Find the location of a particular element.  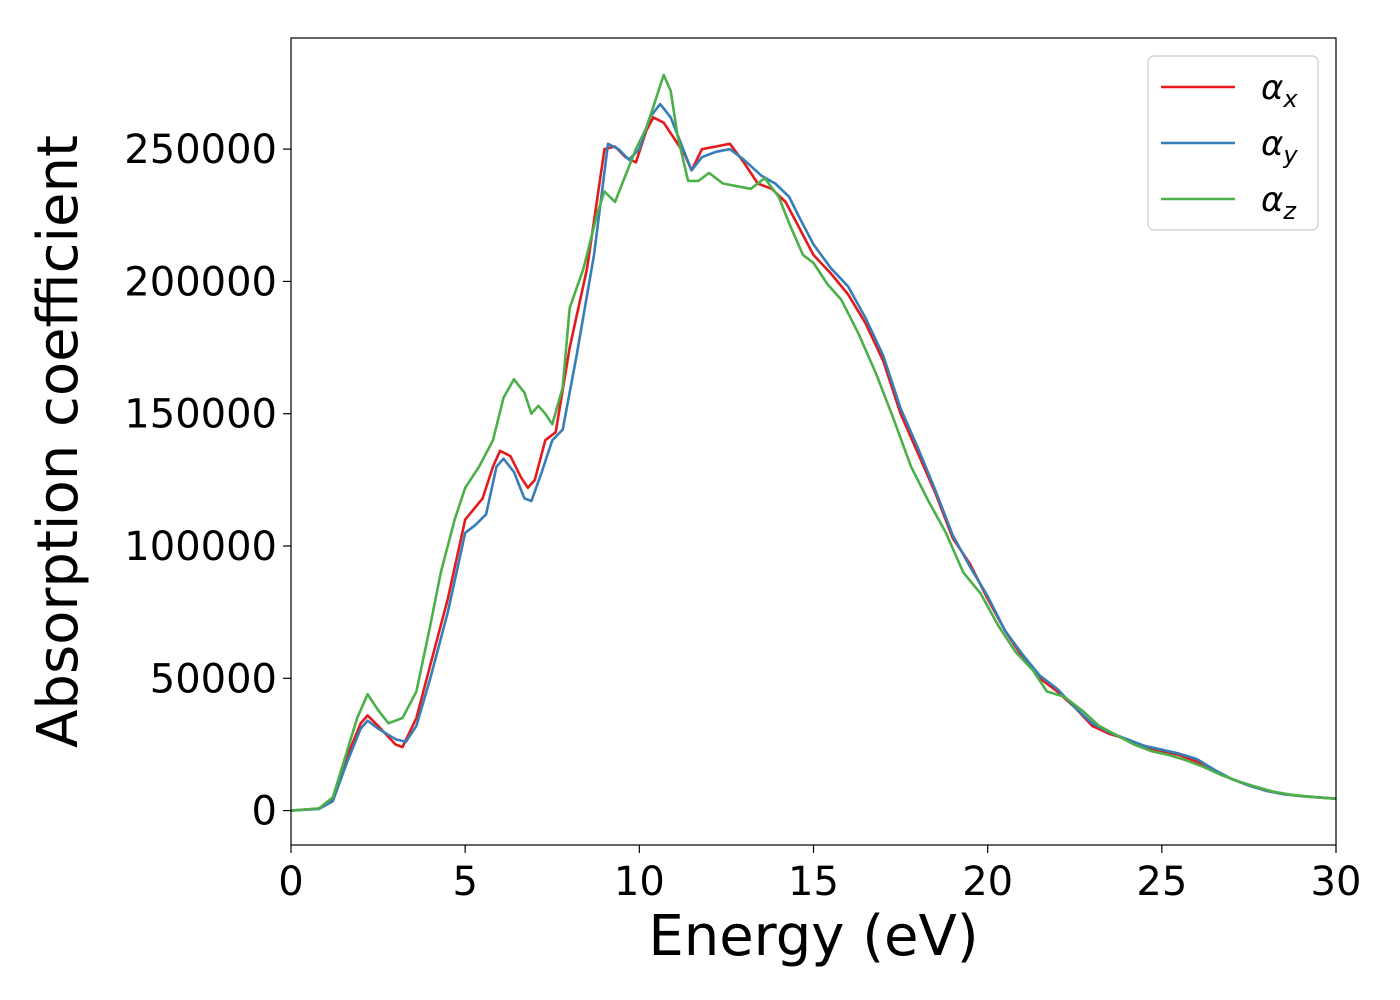

y-tick-label: 100000 is located at coordinates (200, 547).